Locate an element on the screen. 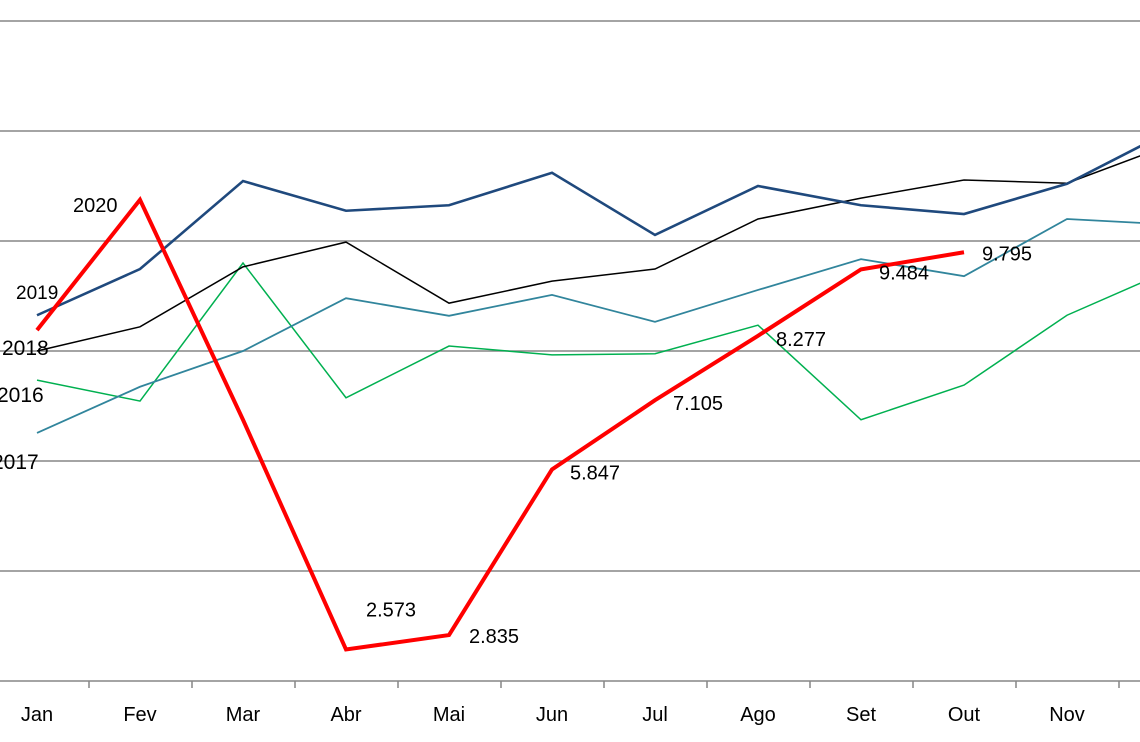  series-label-2019: 2019 is located at coordinates (37, 293).